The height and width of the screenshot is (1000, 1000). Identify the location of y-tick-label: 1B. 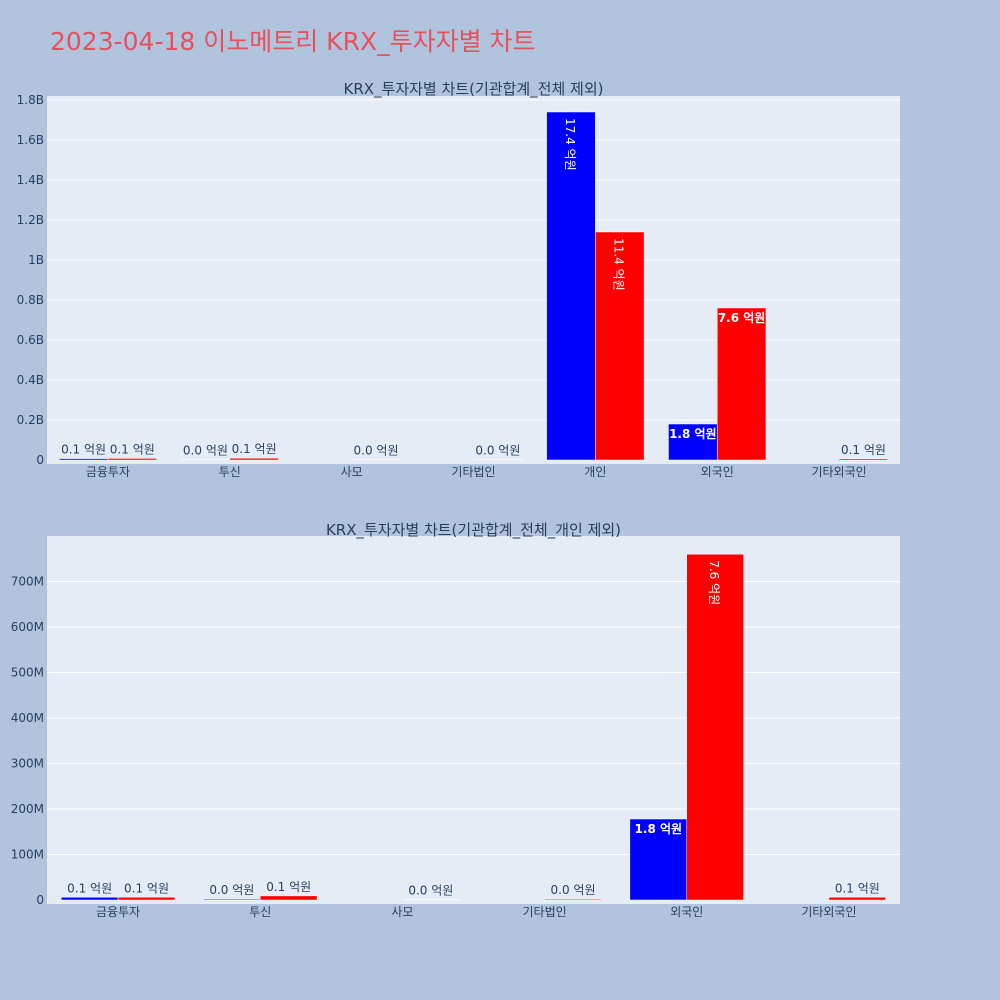
(36, 260).